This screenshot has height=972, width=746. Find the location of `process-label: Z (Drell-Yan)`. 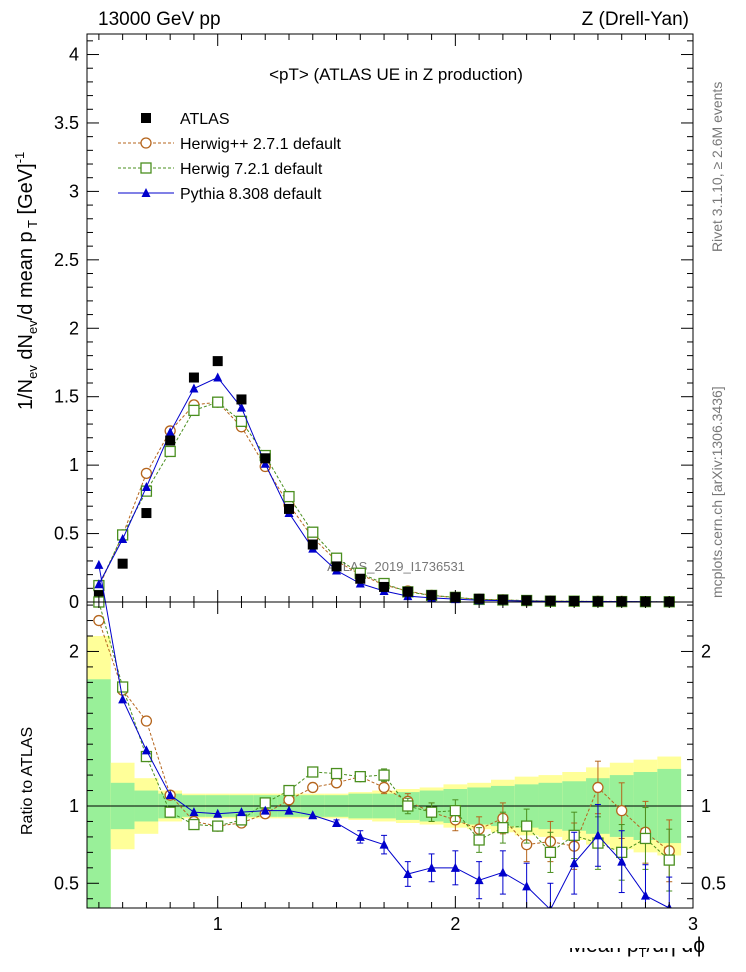

process-label: Z (Drell-Yan) is located at coordinates (635, 19).